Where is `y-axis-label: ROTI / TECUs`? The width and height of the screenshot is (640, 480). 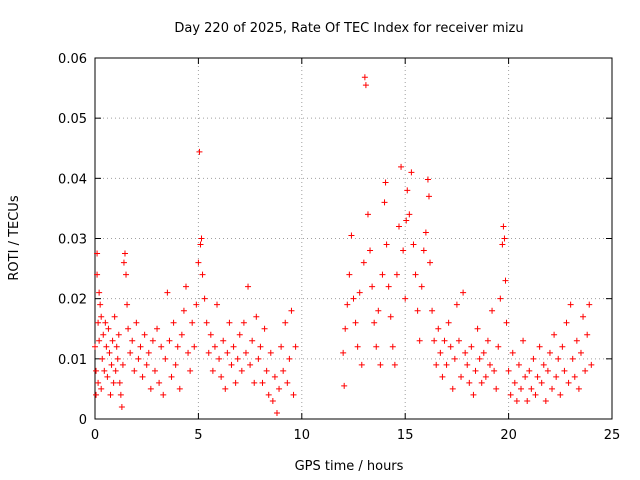
y-axis-label: ROTI / TECUs is located at coordinates (14, 237).